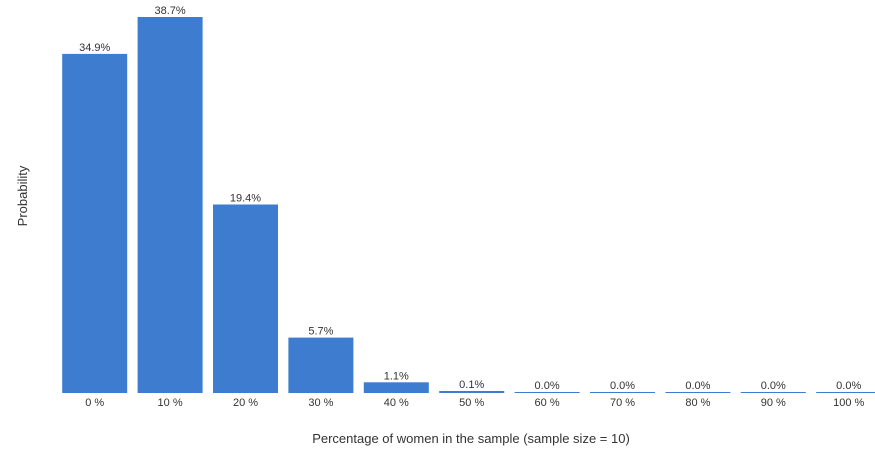 This screenshot has width=875, height=451. Describe the element at coordinates (471, 385) in the screenshot. I see `bar-value-label: 0.1%` at that location.